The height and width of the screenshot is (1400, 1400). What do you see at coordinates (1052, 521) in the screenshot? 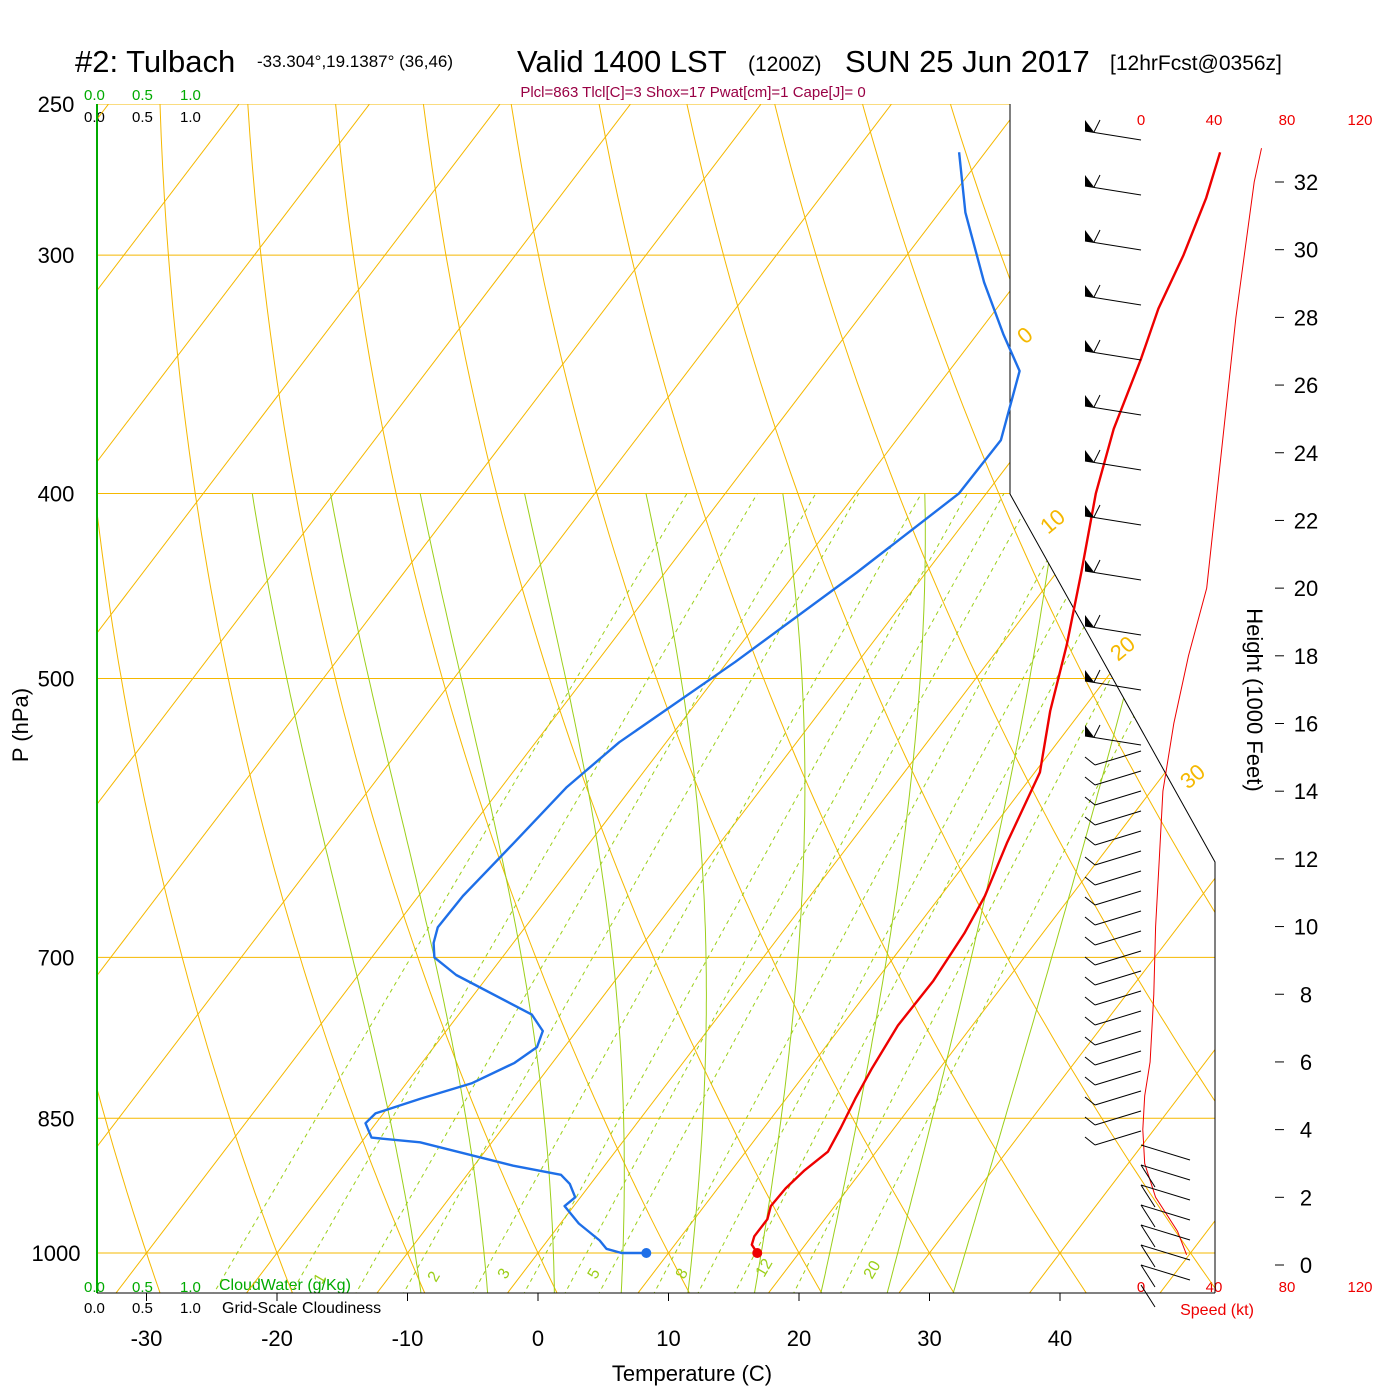
I see `dry-adiabat-label: 10` at bounding box center [1052, 521].